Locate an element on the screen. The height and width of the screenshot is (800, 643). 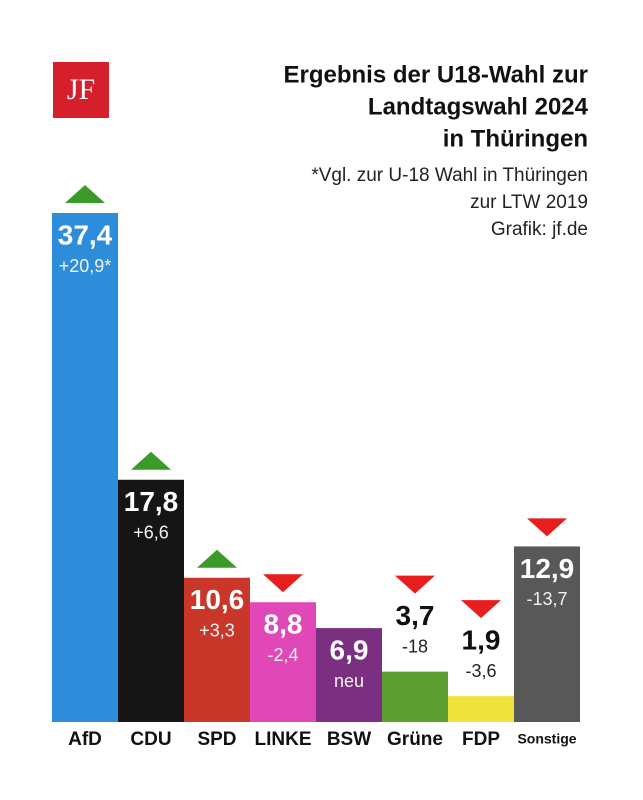
value-label: 37,4 is located at coordinates (85, 234).